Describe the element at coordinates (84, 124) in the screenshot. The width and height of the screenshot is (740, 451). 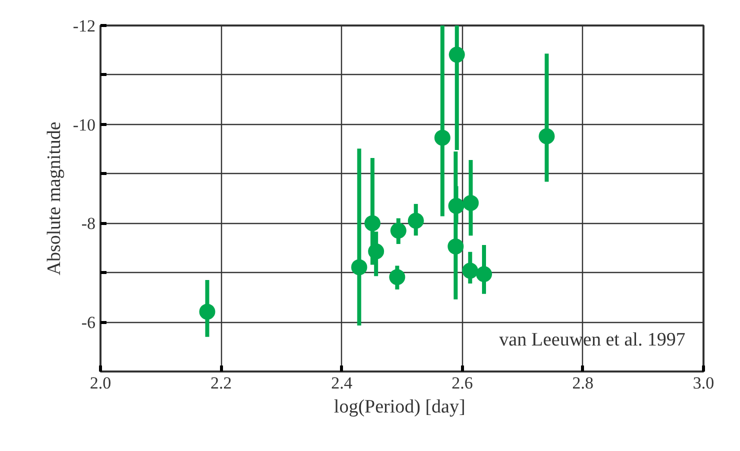
I see `y-tick-label: -10` at that location.